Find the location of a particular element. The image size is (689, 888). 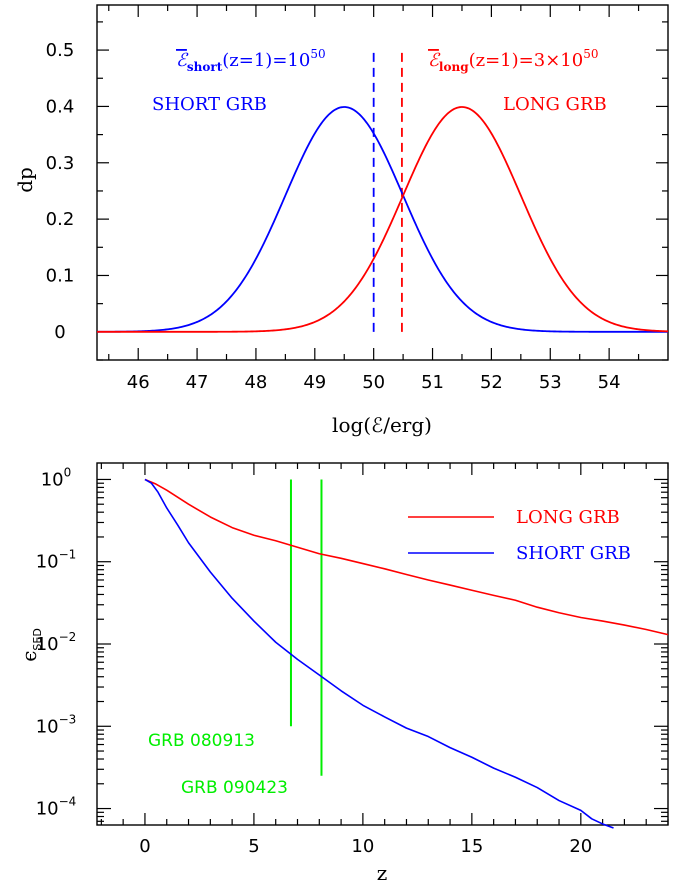

bottom-x-tick-label: 0 is located at coordinates (144, 846).